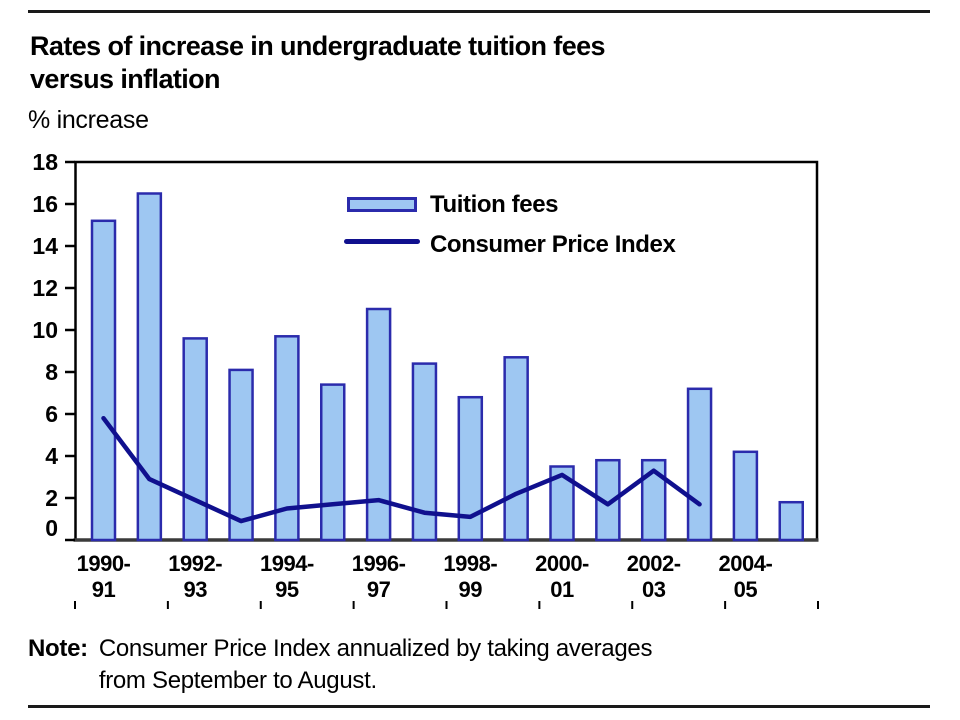  Describe the element at coordinates (51, 498) in the screenshot. I see `y-tick-label: 2` at that location.